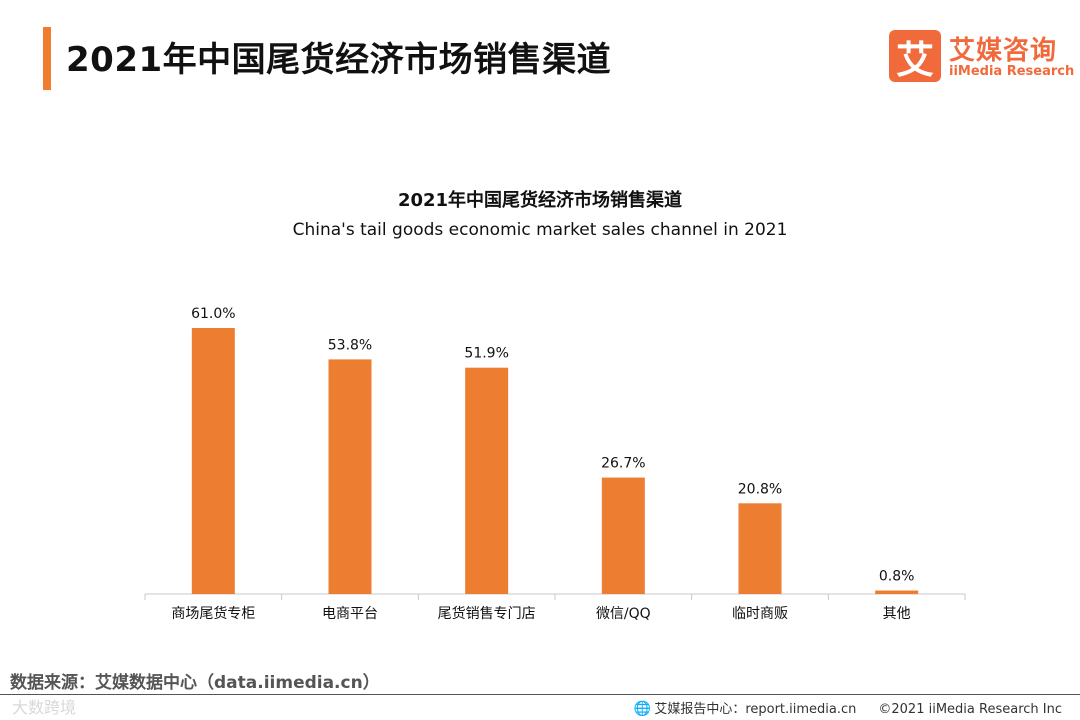  What do you see at coordinates (487, 613) in the screenshot?
I see `category-label: 尾货销售专门店` at bounding box center [487, 613].